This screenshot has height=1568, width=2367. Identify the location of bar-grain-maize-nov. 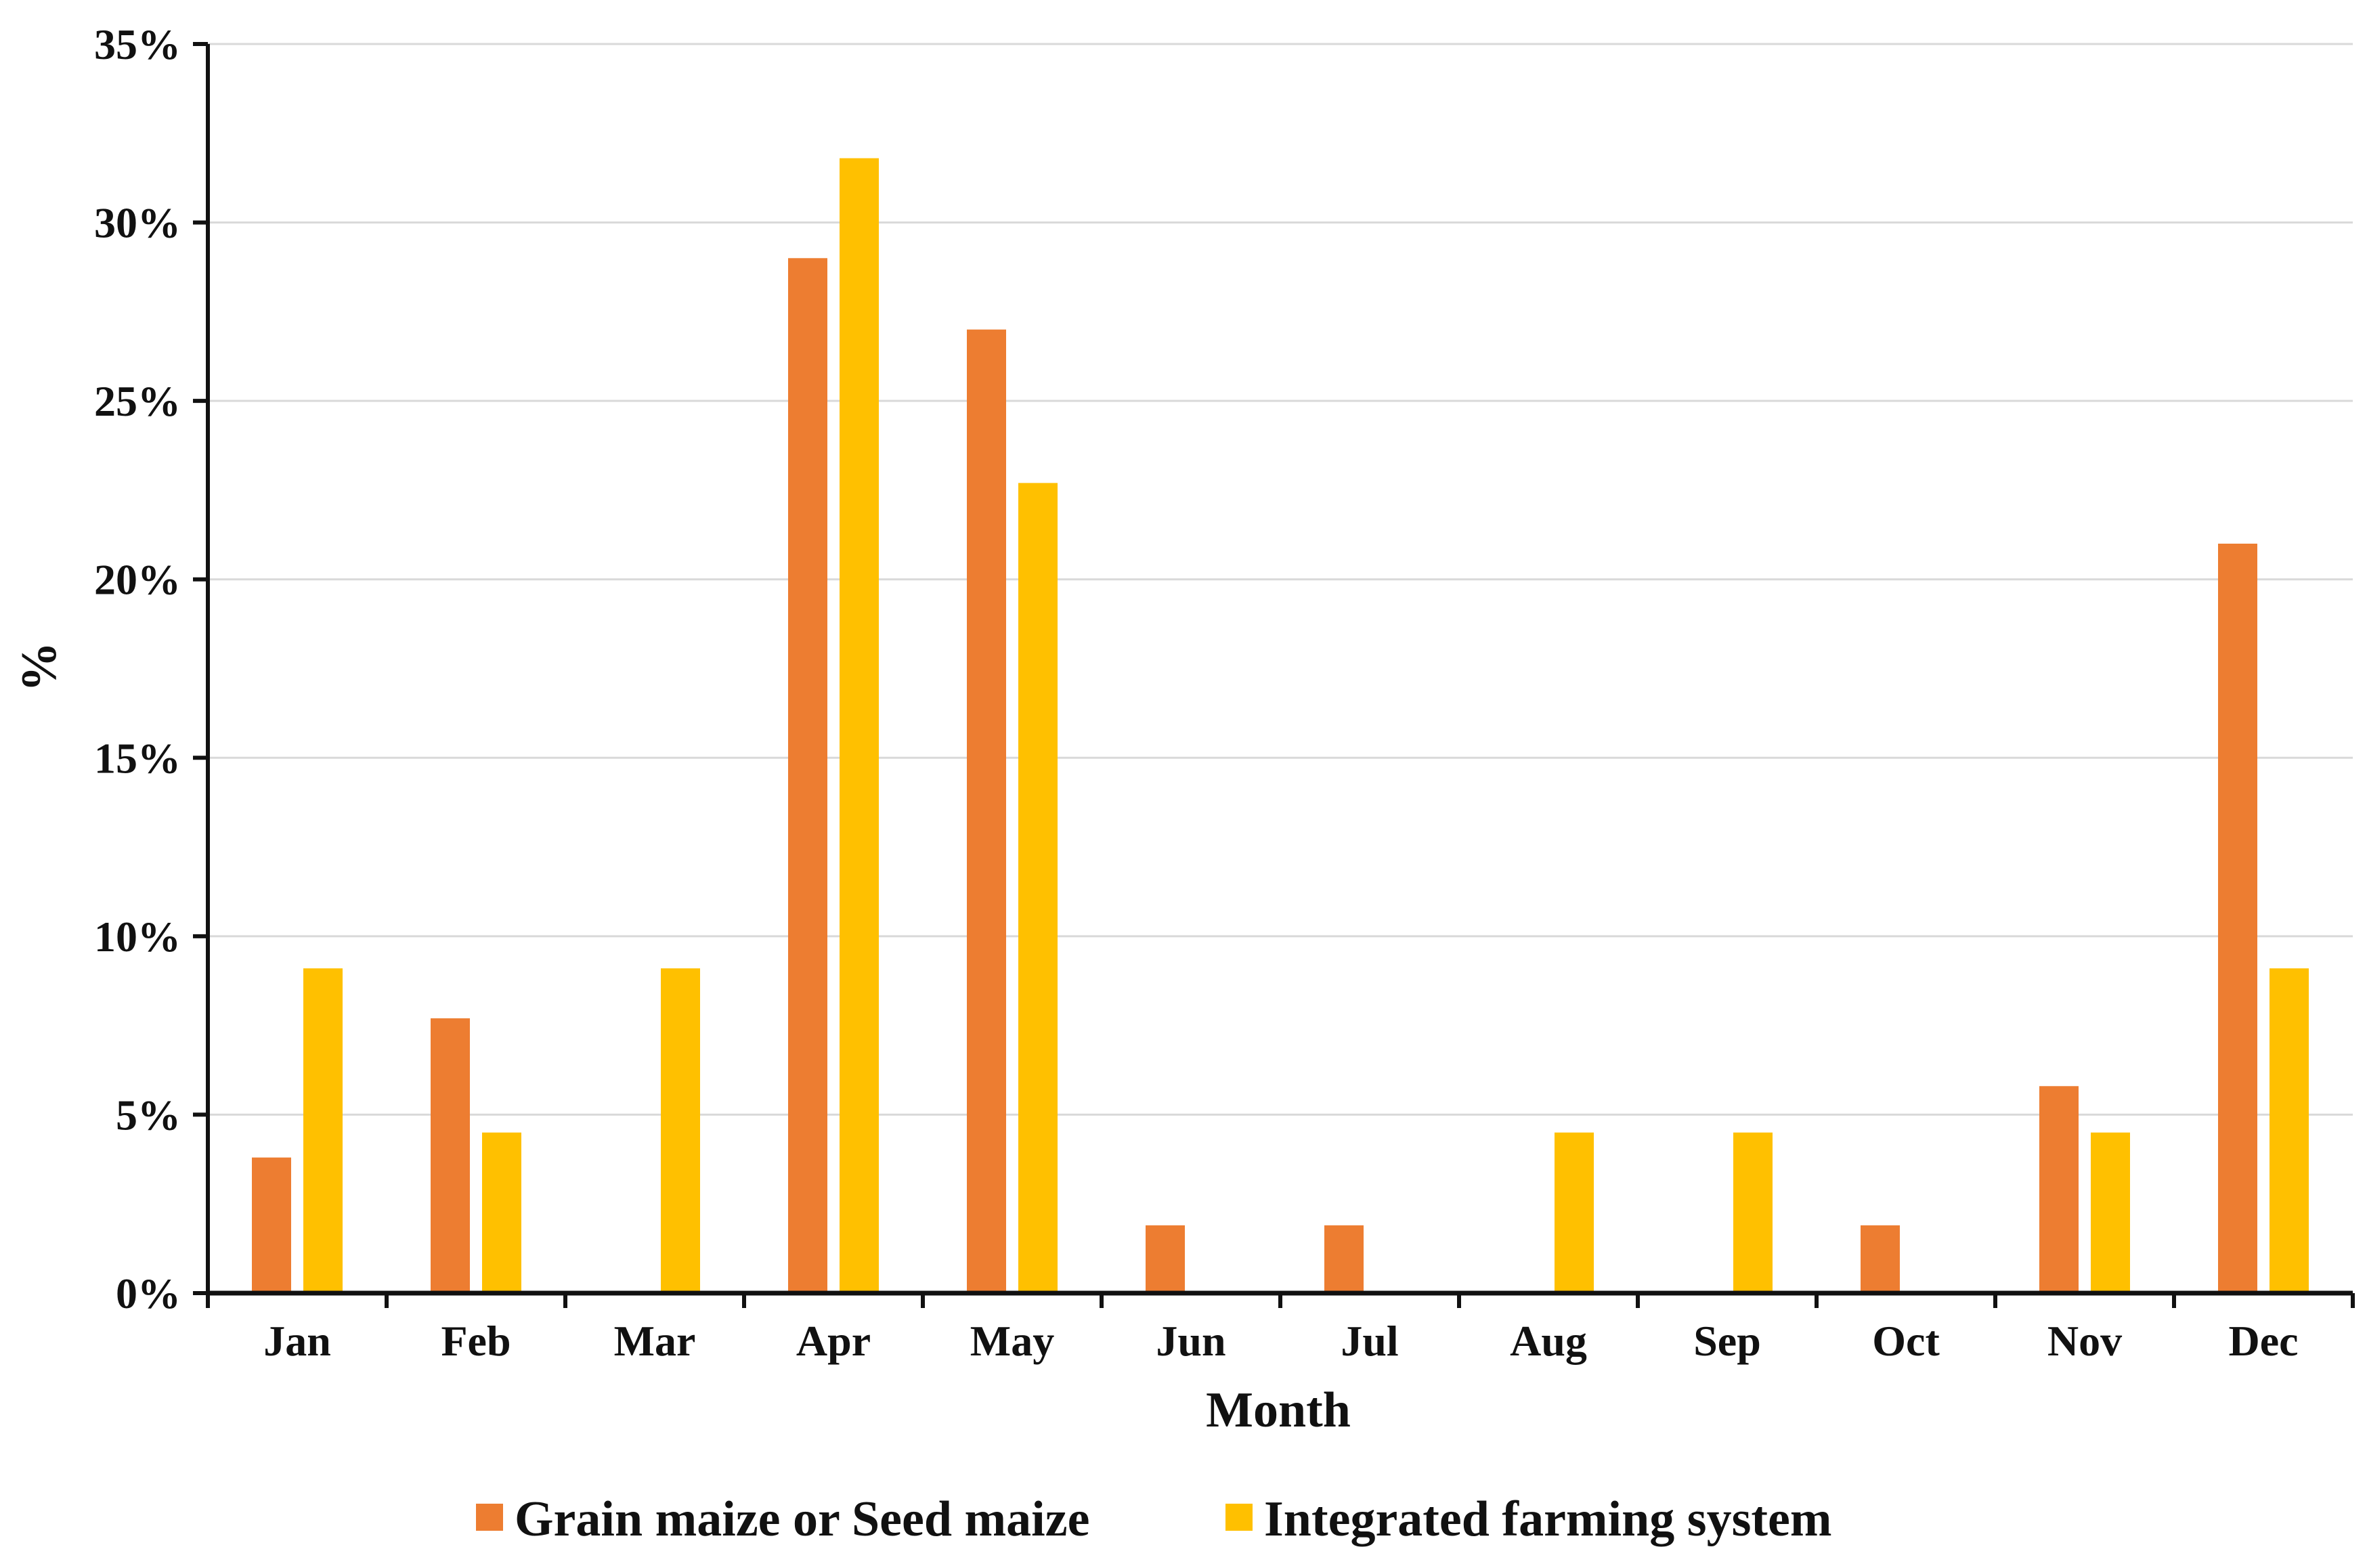
(2059, 1189).